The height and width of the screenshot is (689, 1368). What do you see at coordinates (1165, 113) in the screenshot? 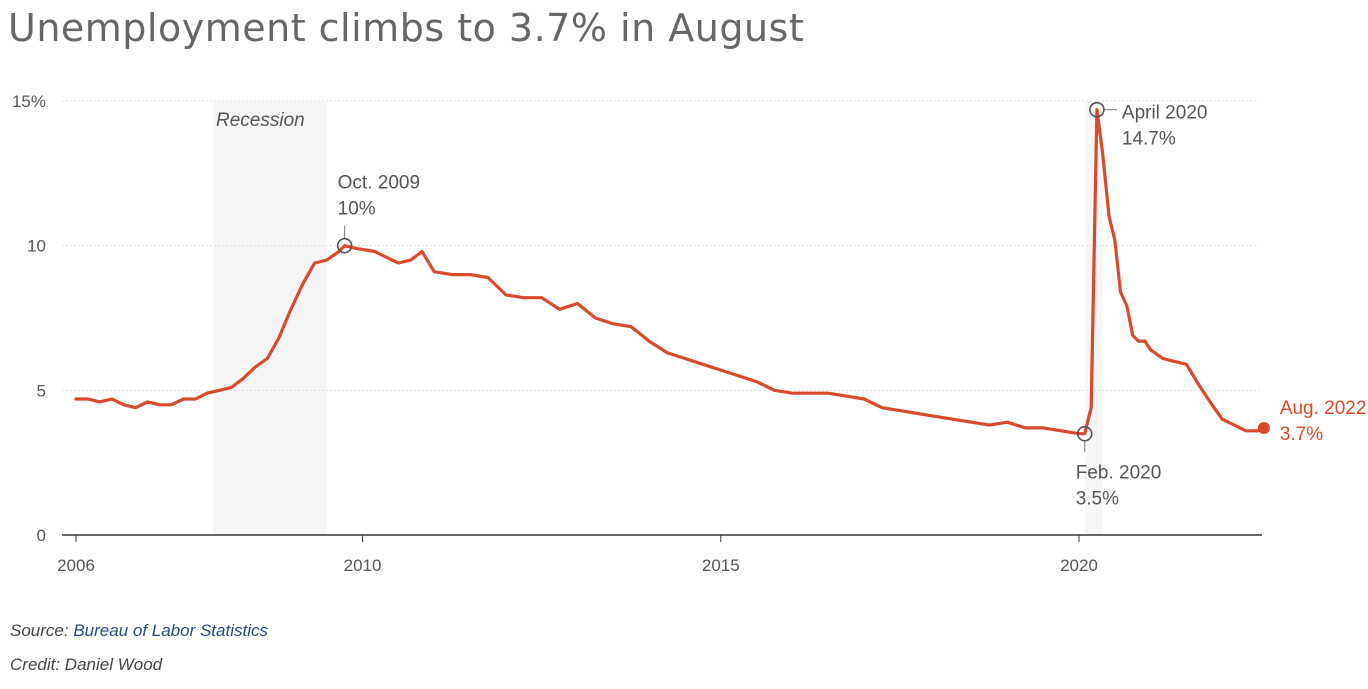
I see `annotation-label: April 2020` at bounding box center [1165, 113].